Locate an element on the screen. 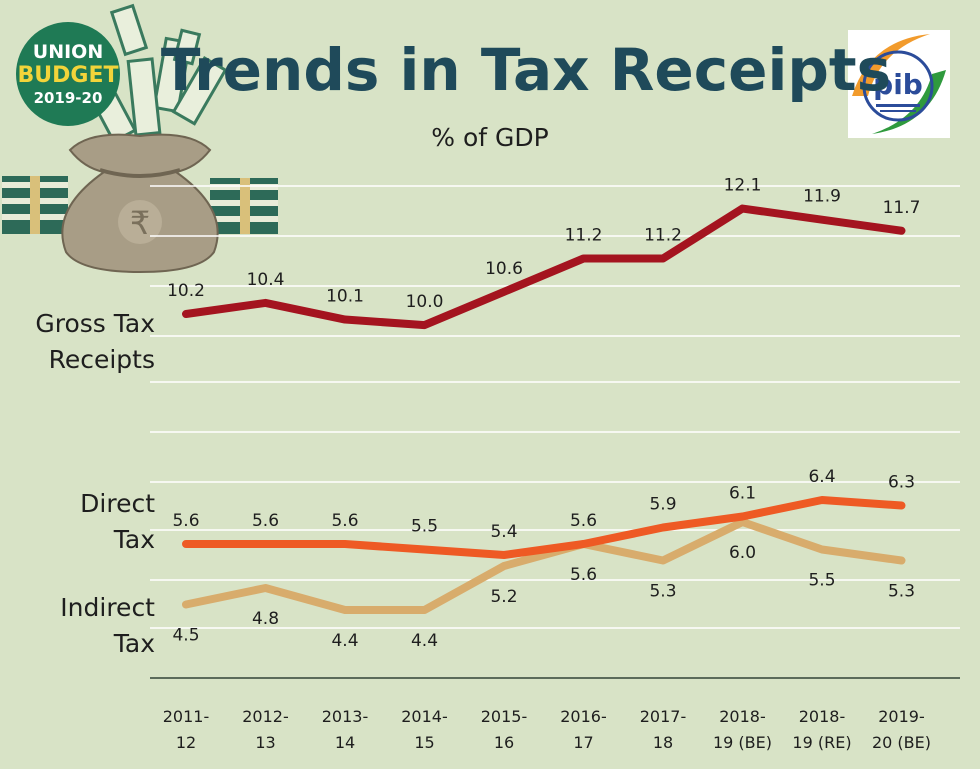 Image resolution: width=980 pixels, height=769 pixels. gross-tax-value-label: 10.4 is located at coordinates (266, 280).